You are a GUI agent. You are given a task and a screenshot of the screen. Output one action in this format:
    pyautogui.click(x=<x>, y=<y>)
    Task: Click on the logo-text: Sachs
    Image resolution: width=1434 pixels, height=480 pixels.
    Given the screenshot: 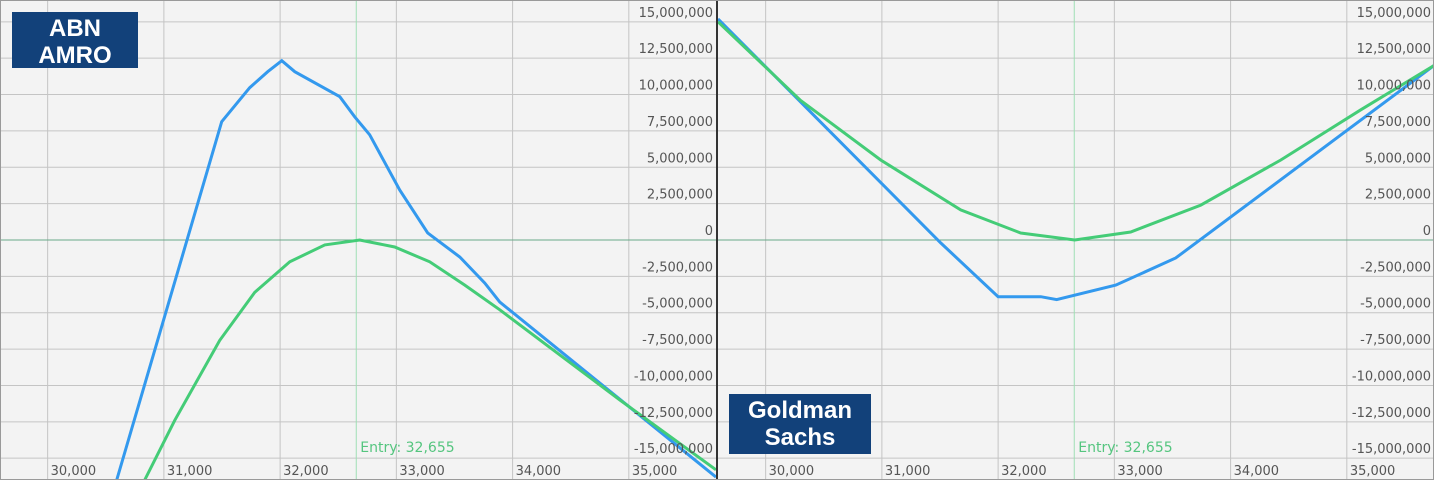 What is the action you would take?
    pyautogui.click(x=800, y=437)
    